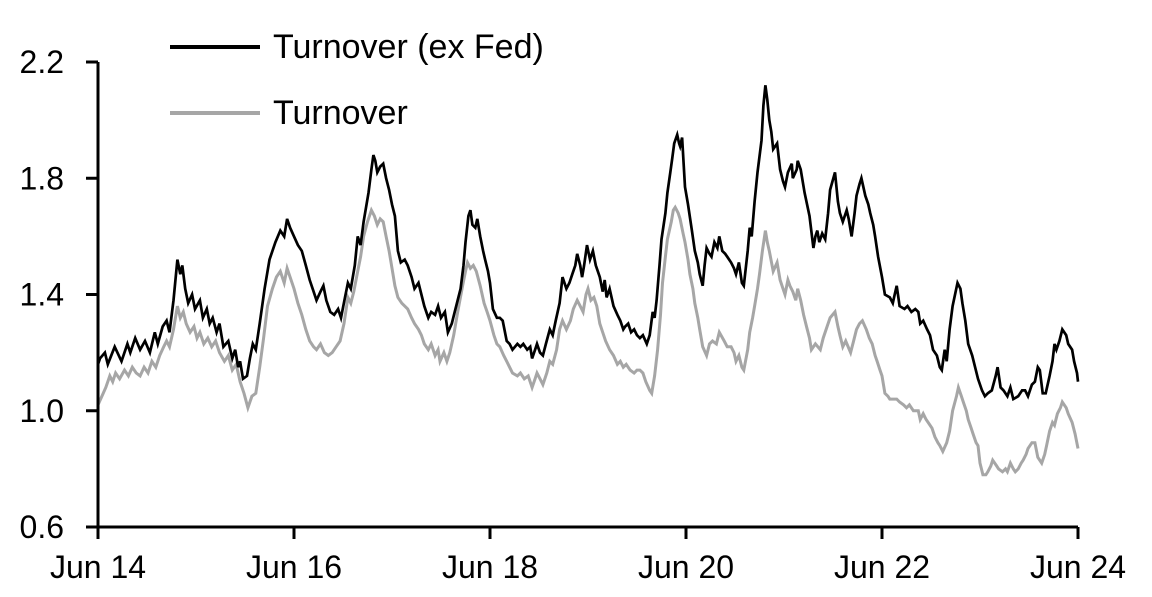  Describe the element at coordinates (42, 527) in the screenshot. I see `y-tick-label: 0.6` at that location.